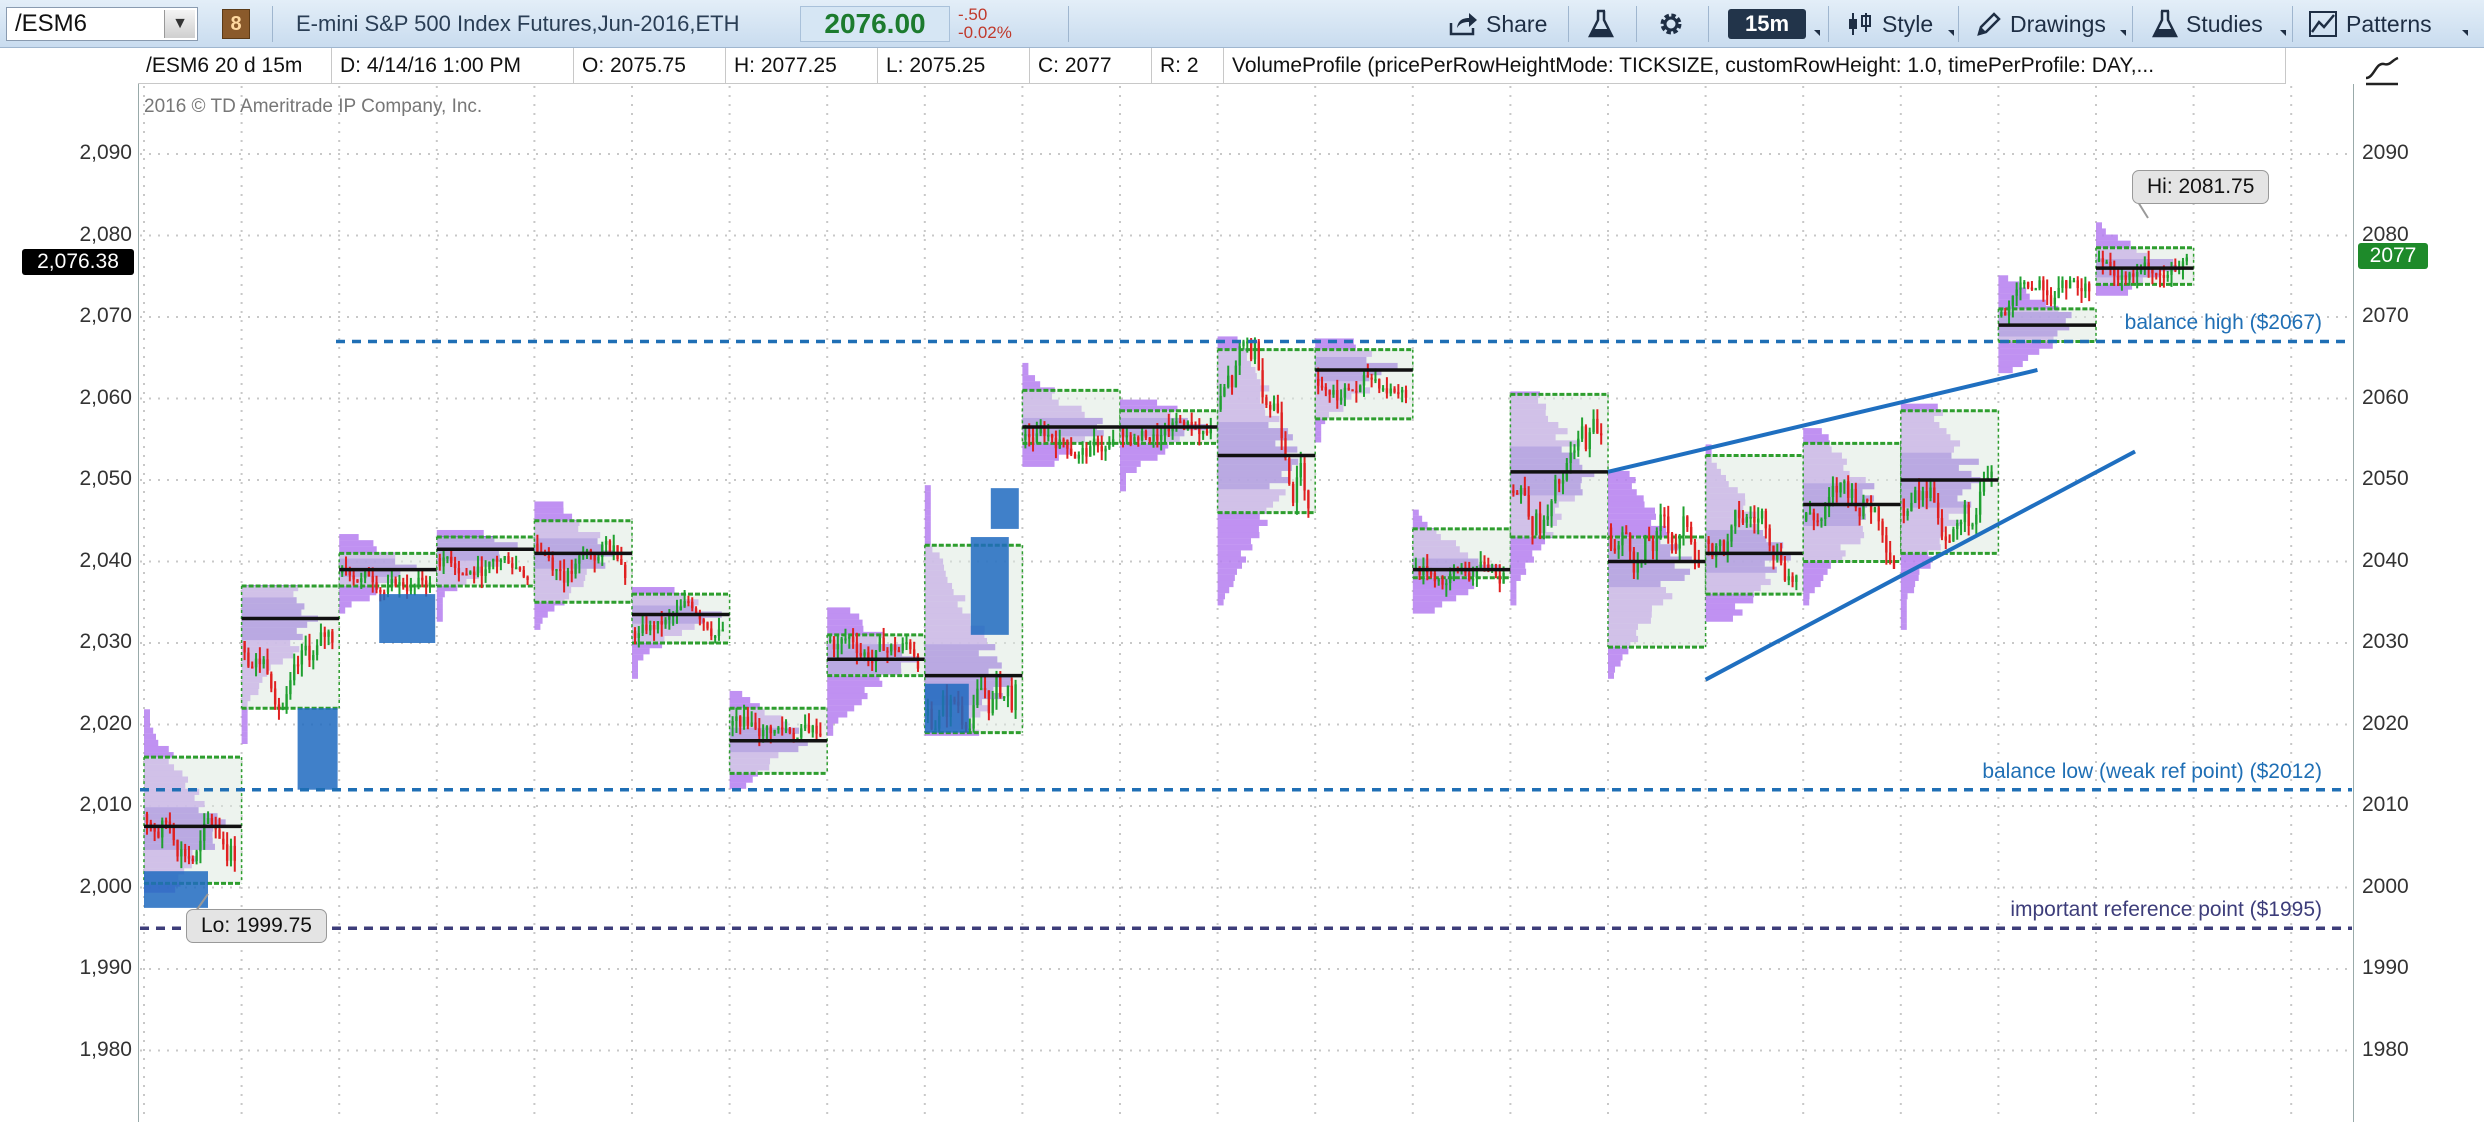 The height and width of the screenshot is (1122, 2484). I want to click on pattern-icon, so click(2323, 24).